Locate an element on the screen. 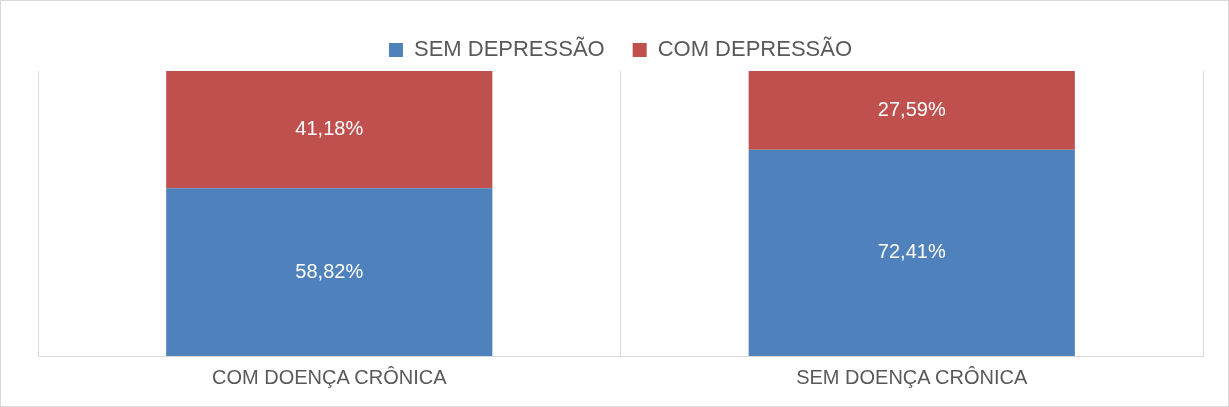 Image resolution: width=1229 pixels, height=407 pixels. x-tick-label: SEM DOENÇA CRÔNICA is located at coordinates (912, 376).